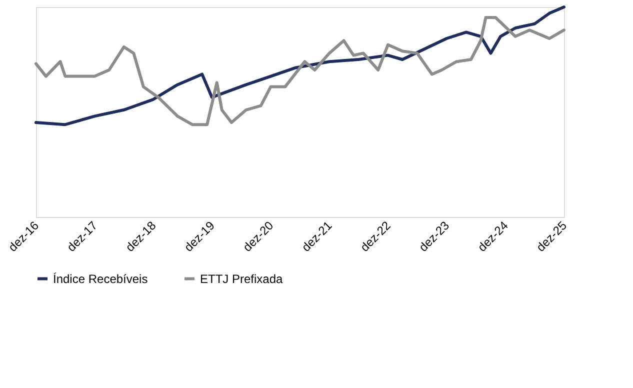 This screenshot has width=633, height=388. Describe the element at coordinates (242, 279) in the screenshot. I see `legend-label: ETTJ Prefixada` at that location.